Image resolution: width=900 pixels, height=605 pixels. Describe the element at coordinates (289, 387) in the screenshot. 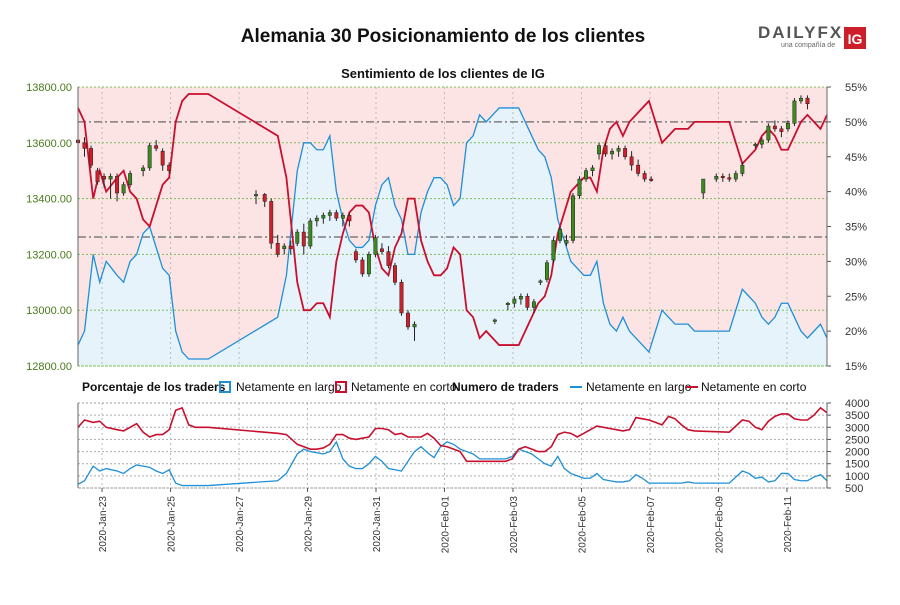

I see `legend-pct-long: Netamente en largo` at that location.